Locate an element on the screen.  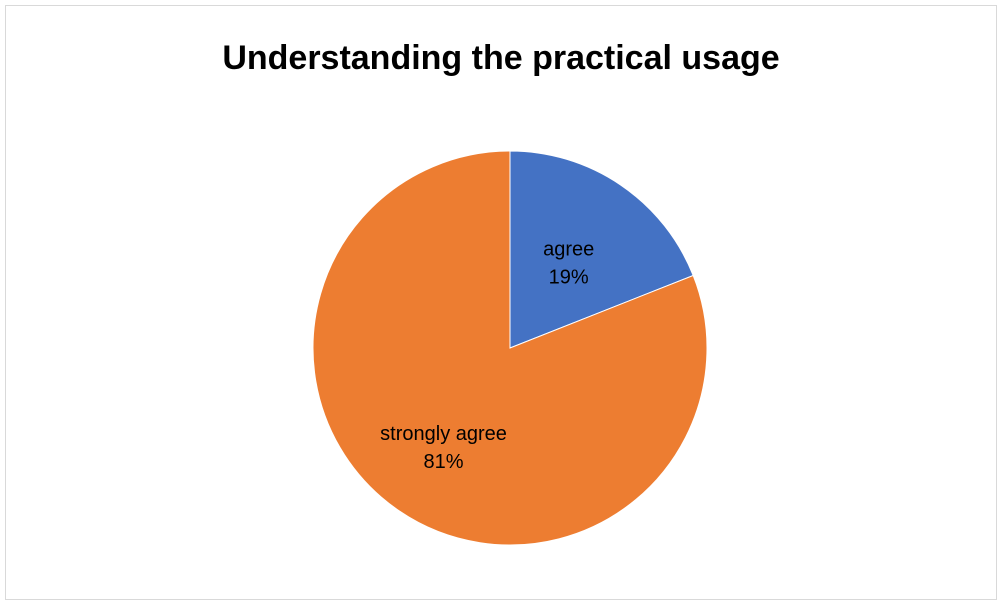
slice-percent-label: 19% is located at coordinates (569, 278).